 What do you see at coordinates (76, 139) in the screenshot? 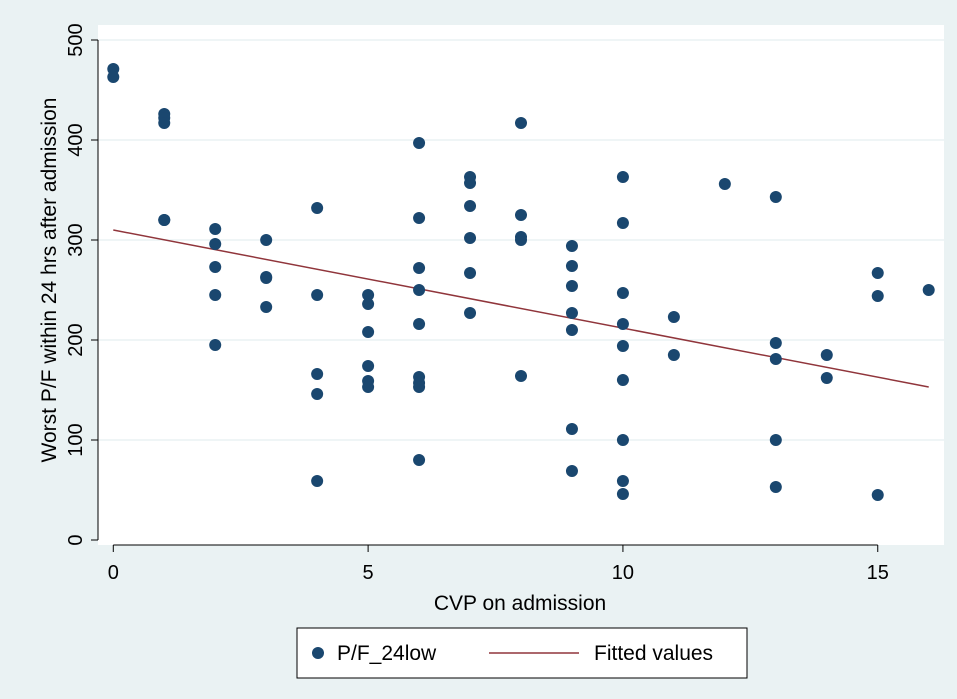
I see `y-tick-label: 400` at bounding box center [76, 139].